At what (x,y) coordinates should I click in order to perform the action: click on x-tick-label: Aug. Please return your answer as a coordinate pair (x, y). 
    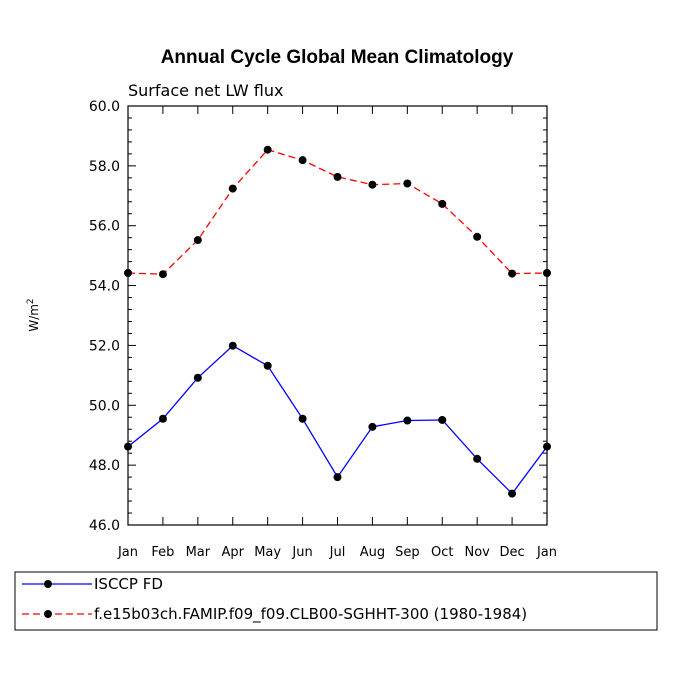
    Looking at the image, I should click on (372, 552).